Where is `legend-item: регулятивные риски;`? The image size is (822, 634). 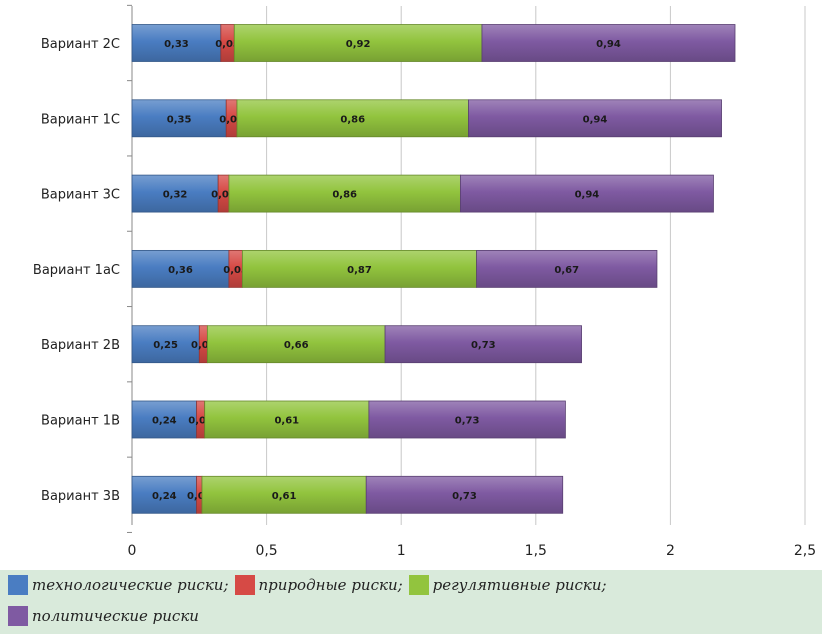
legend-item: регулятивные риски; is located at coordinates (507, 585).